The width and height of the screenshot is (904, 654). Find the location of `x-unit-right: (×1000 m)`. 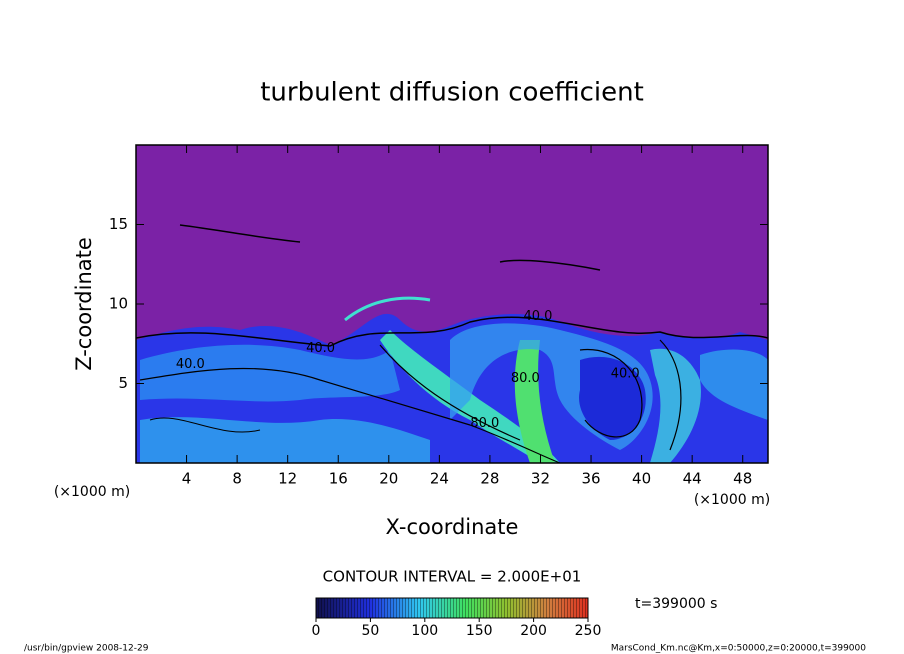

x-unit-right: (×1000 m) is located at coordinates (732, 500).